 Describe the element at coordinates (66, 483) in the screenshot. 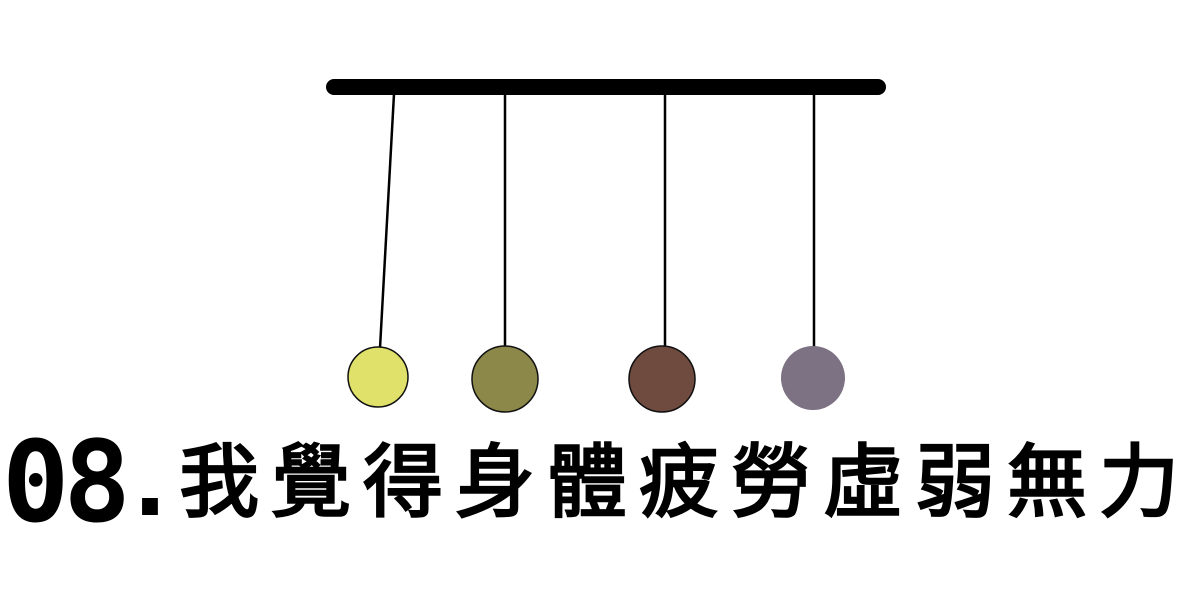

I see `caption-number: 08` at that location.